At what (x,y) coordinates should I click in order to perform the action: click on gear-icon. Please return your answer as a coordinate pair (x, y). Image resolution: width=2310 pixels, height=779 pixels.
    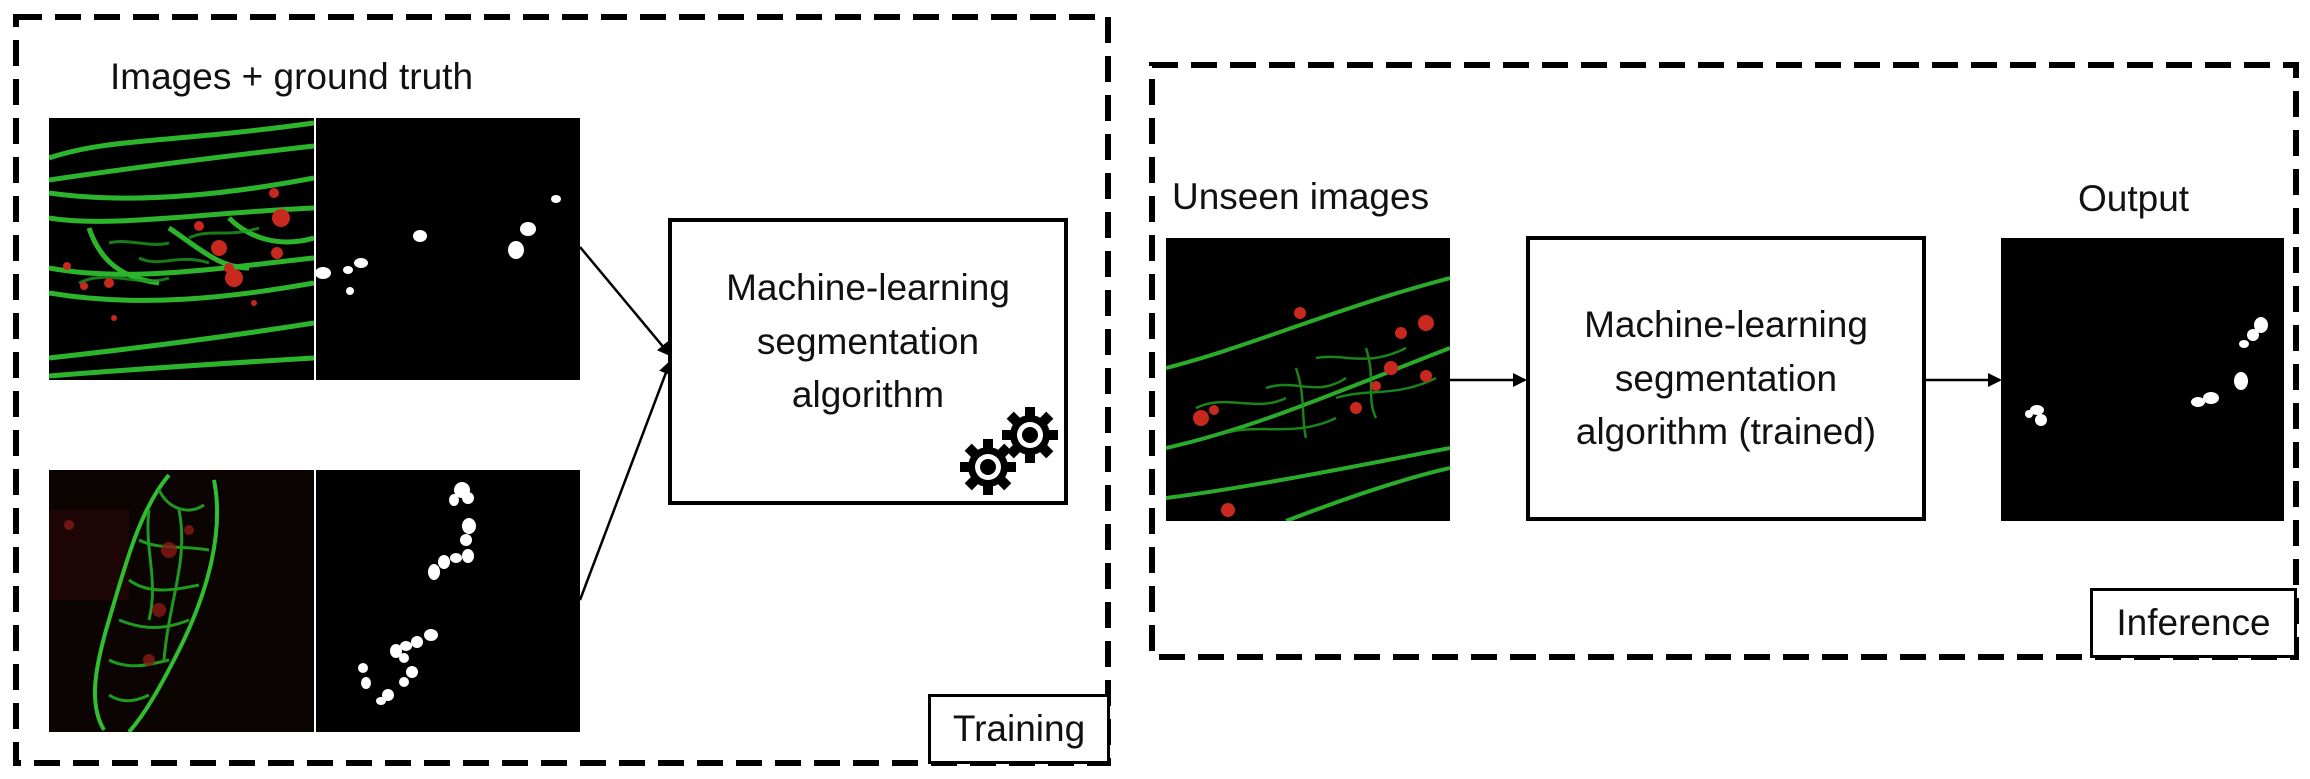
    Looking at the image, I should click on (1009, 451).